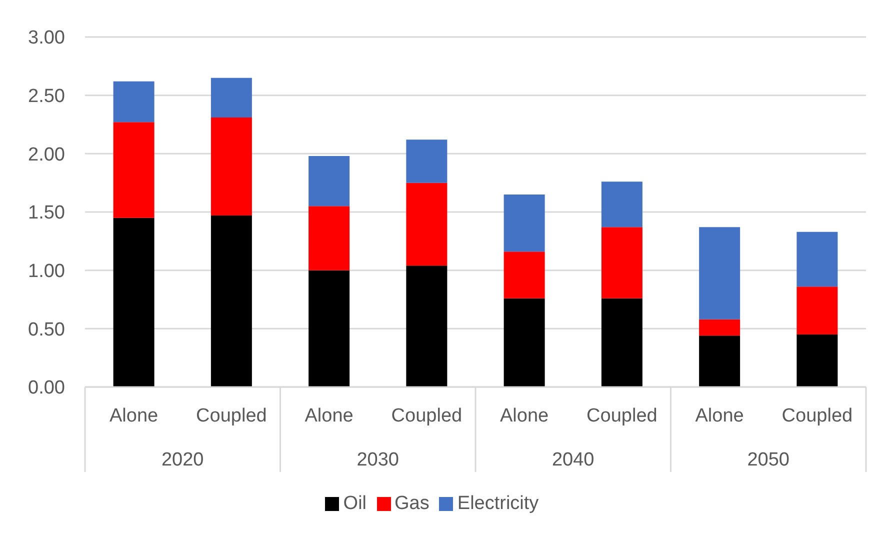 The width and height of the screenshot is (881, 535). Describe the element at coordinates (46, 97) in the screenshot. I see `y-tick-label: 2.50` at that location.